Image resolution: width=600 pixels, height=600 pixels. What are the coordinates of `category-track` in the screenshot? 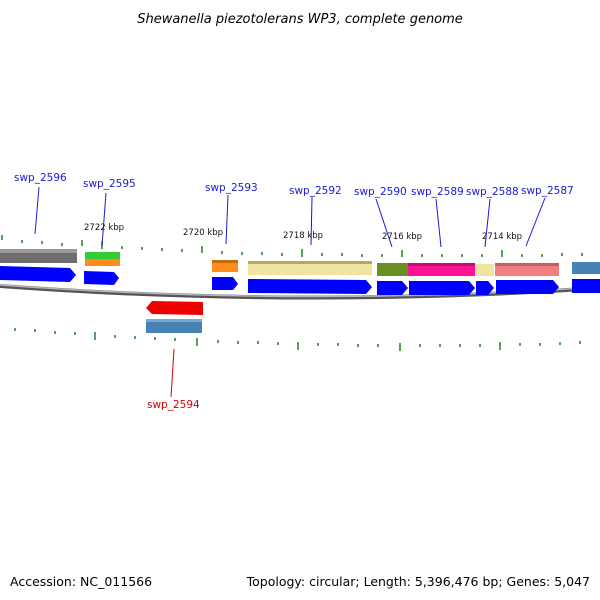 It's located at (300, 262).